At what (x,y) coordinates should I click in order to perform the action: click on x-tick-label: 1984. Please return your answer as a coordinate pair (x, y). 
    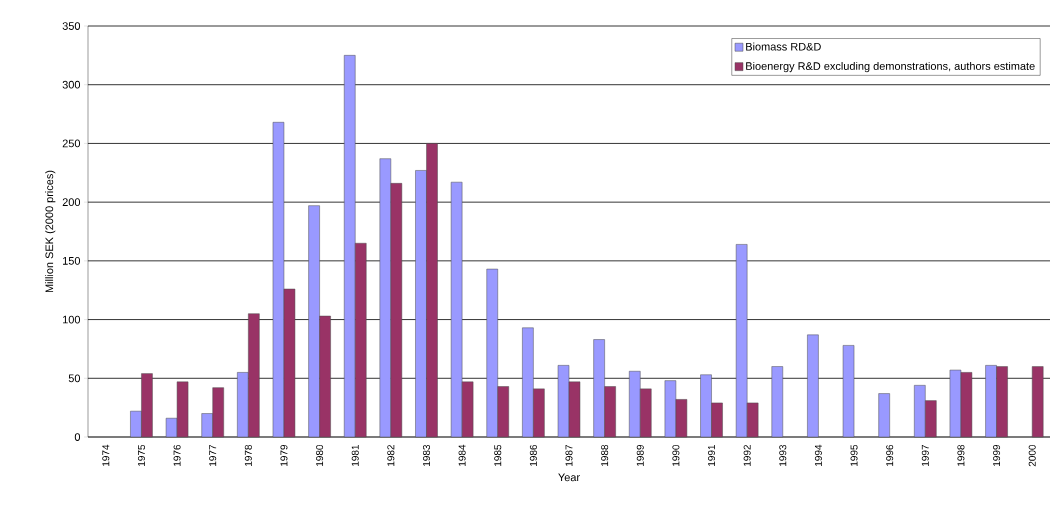
    Looking at the image, I should click on (462, 455).